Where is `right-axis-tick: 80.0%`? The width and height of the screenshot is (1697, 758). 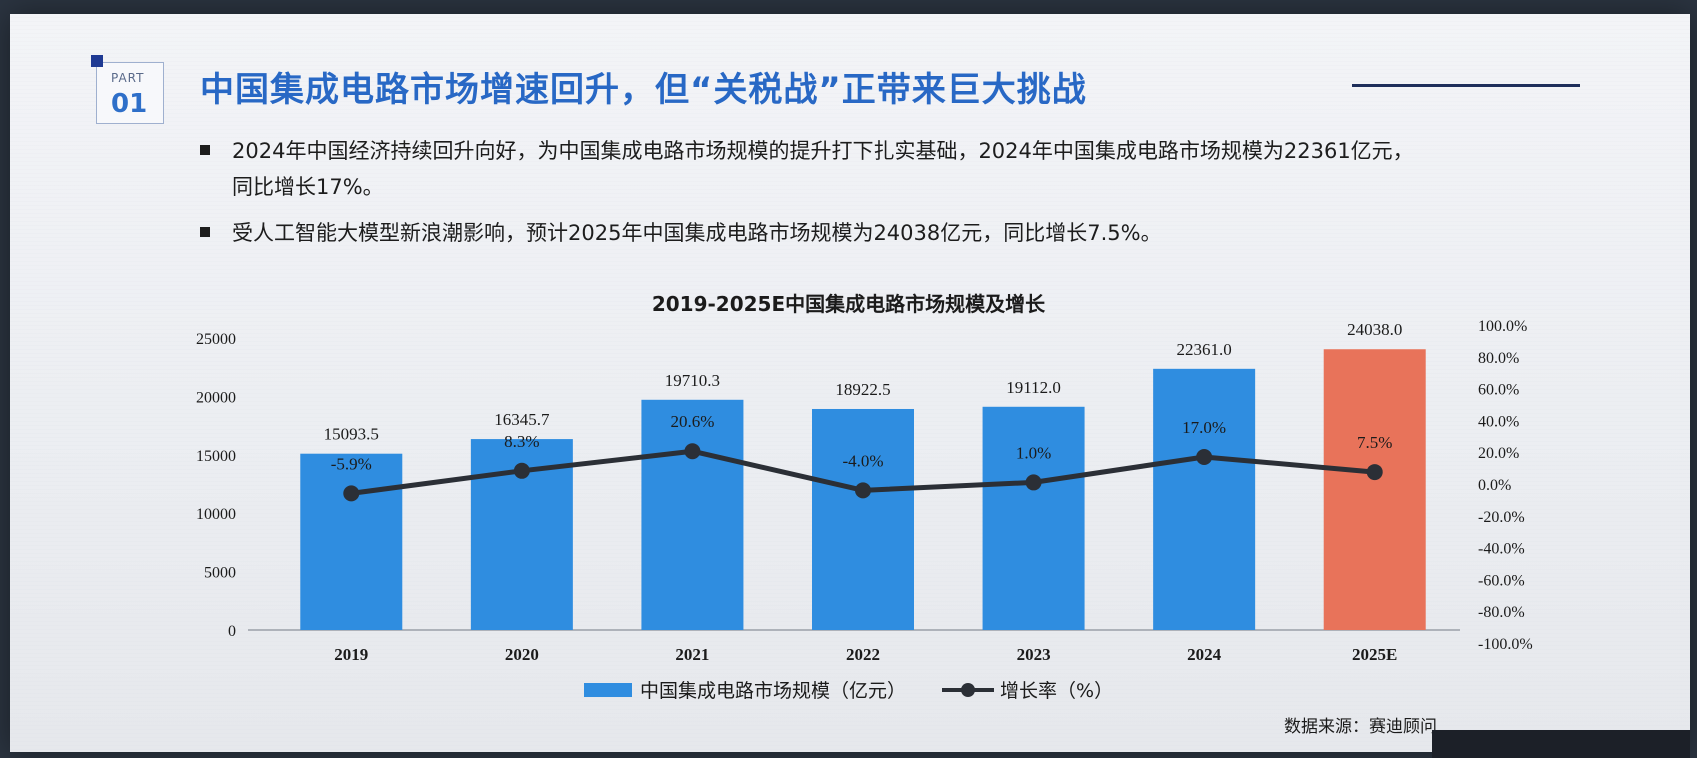 right-axis-tick: 80.0% is located at coordinates (1498, 358).